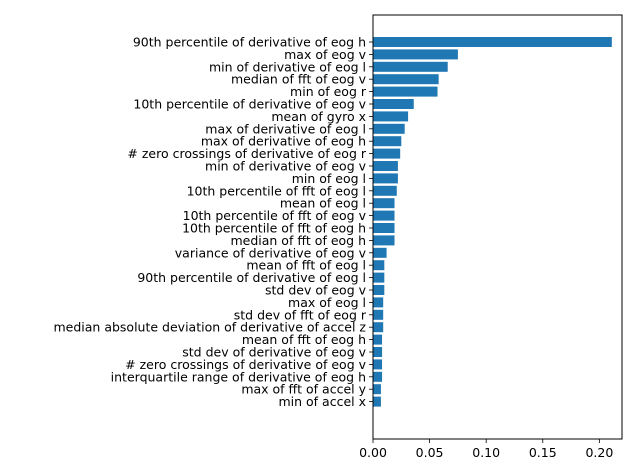 This screenshot has width=640, height=476. What do you see at coordinates (274, 228) in the screenshot?
I see `category-label: 10th percentile of fft of eog h` at bounding box center [274, 228].